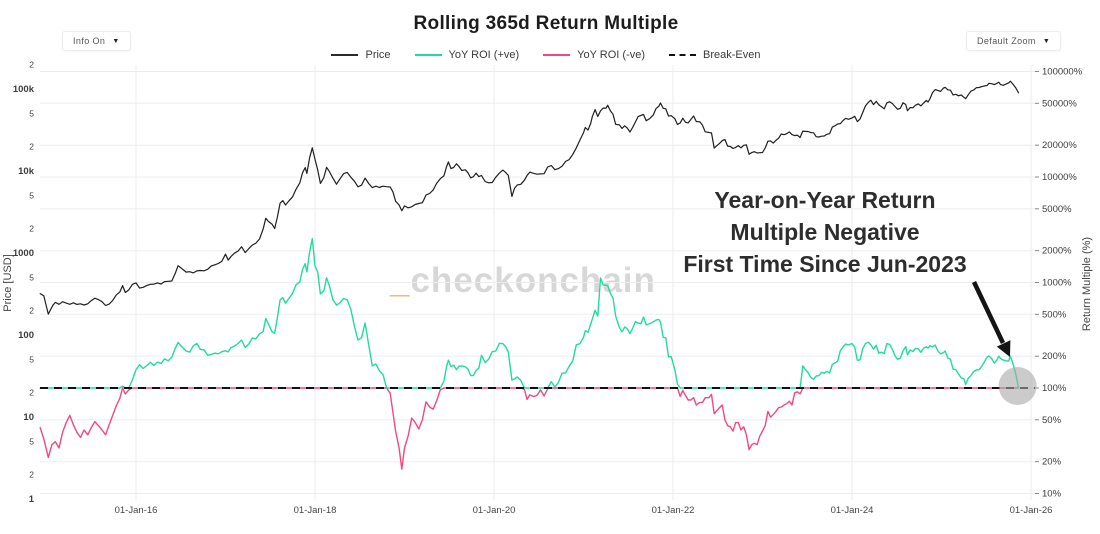  Describe the element at coordinates (24, 89) in the screenshot. I see `y-left-tick-label: 100k` at that location.